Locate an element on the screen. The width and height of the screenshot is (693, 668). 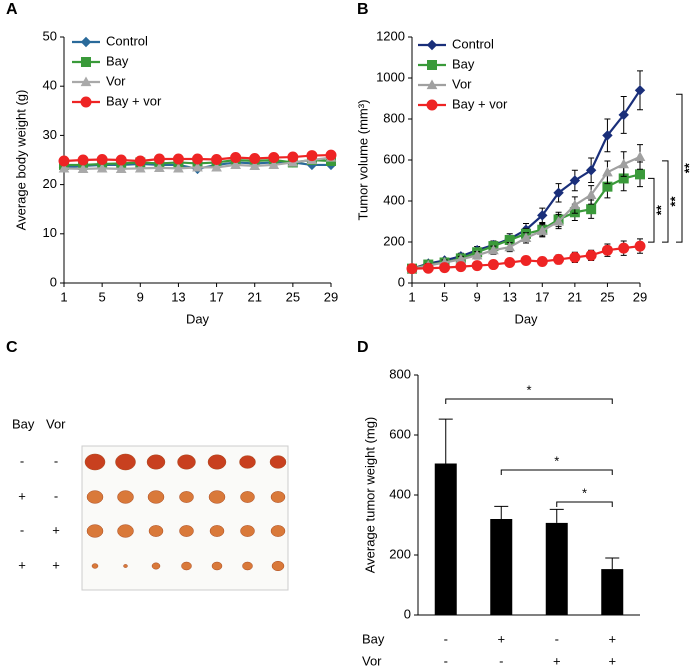
legend-label: Bay is located at coordinates (463, 63).